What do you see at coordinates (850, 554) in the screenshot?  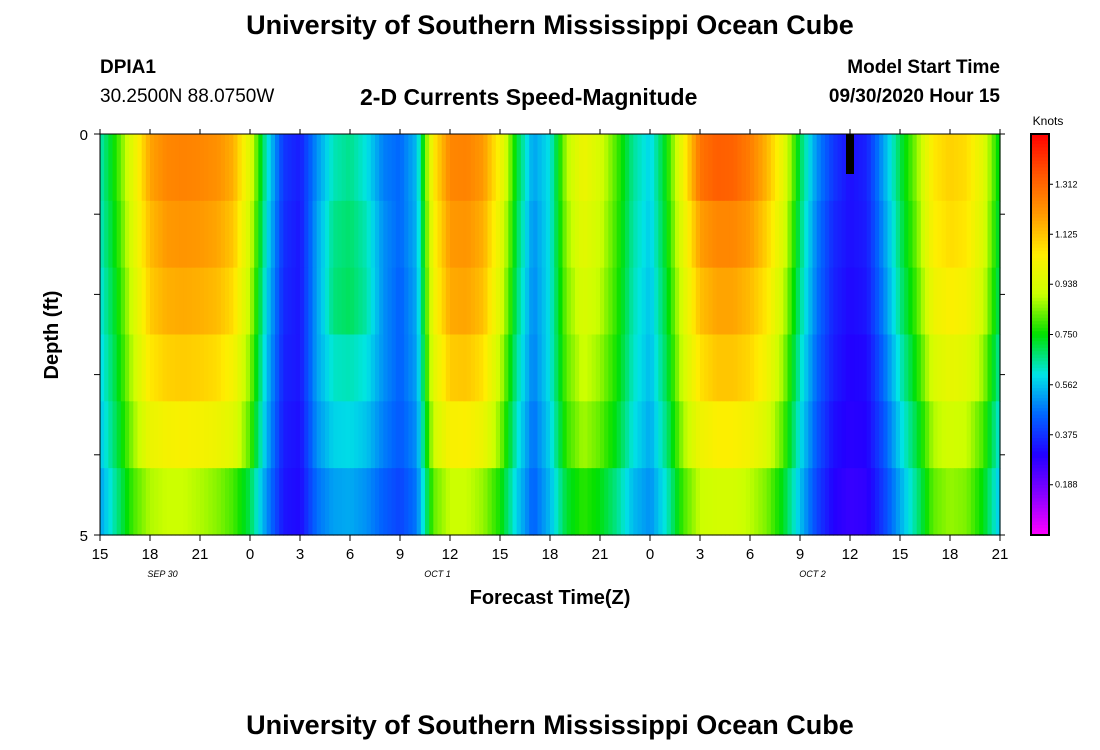 I see `x-tick-label: 12` at bounding box center [850, 554].